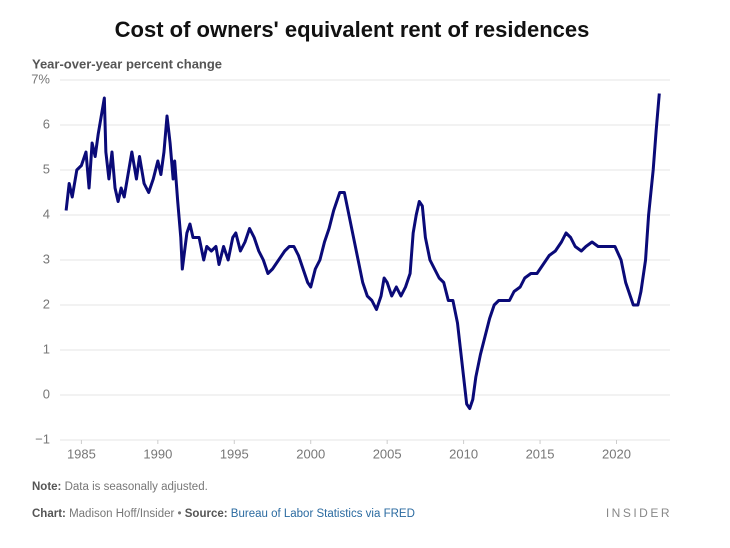 The height and width of the screenshot is (548, 730). I want to click on x-tick-label: 2005, so click(387, 453).